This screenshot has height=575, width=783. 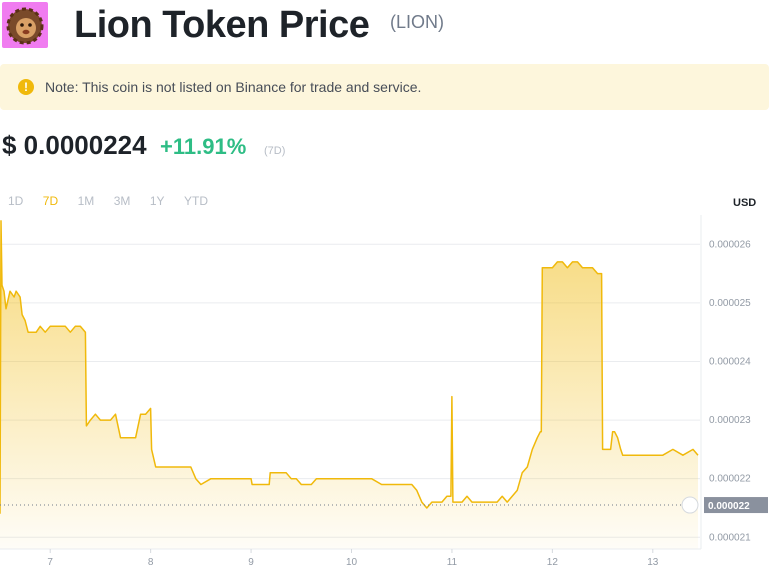 What do you see at coordinates (157, 201) in the screenshot?
I see `range-button-1y: 1Y` at bounding box center [157, 201].